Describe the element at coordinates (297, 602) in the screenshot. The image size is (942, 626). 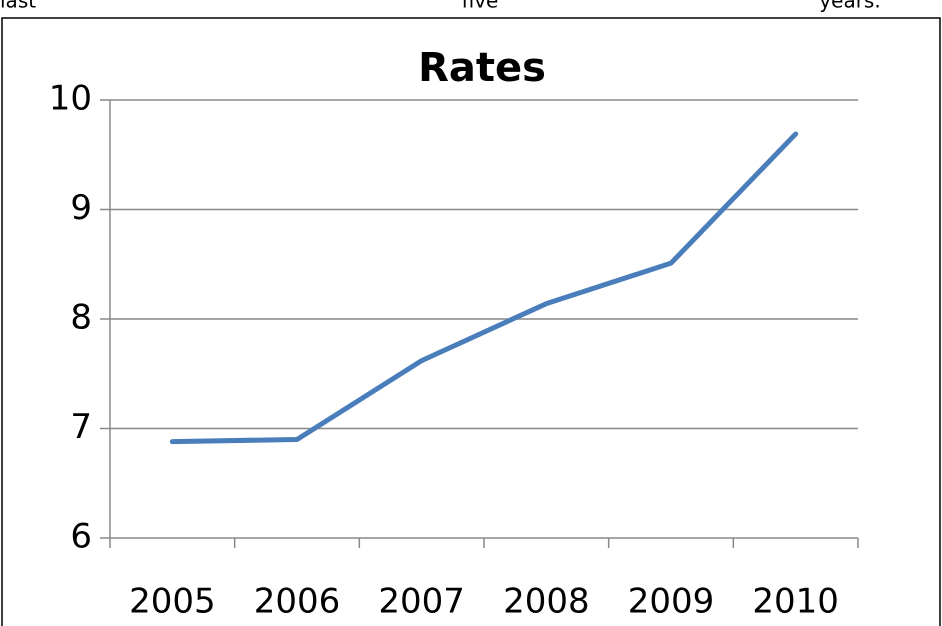
I see `x-tick-label: 2006` at that location.